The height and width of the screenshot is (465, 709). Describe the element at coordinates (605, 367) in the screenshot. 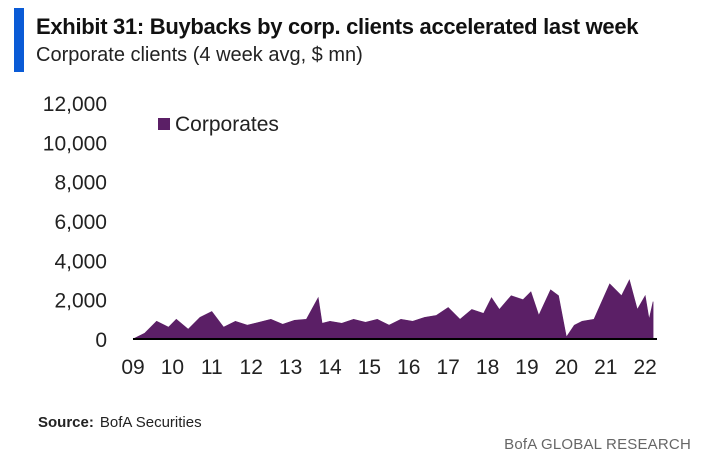

I see `x-tick-label: 21` at that location.